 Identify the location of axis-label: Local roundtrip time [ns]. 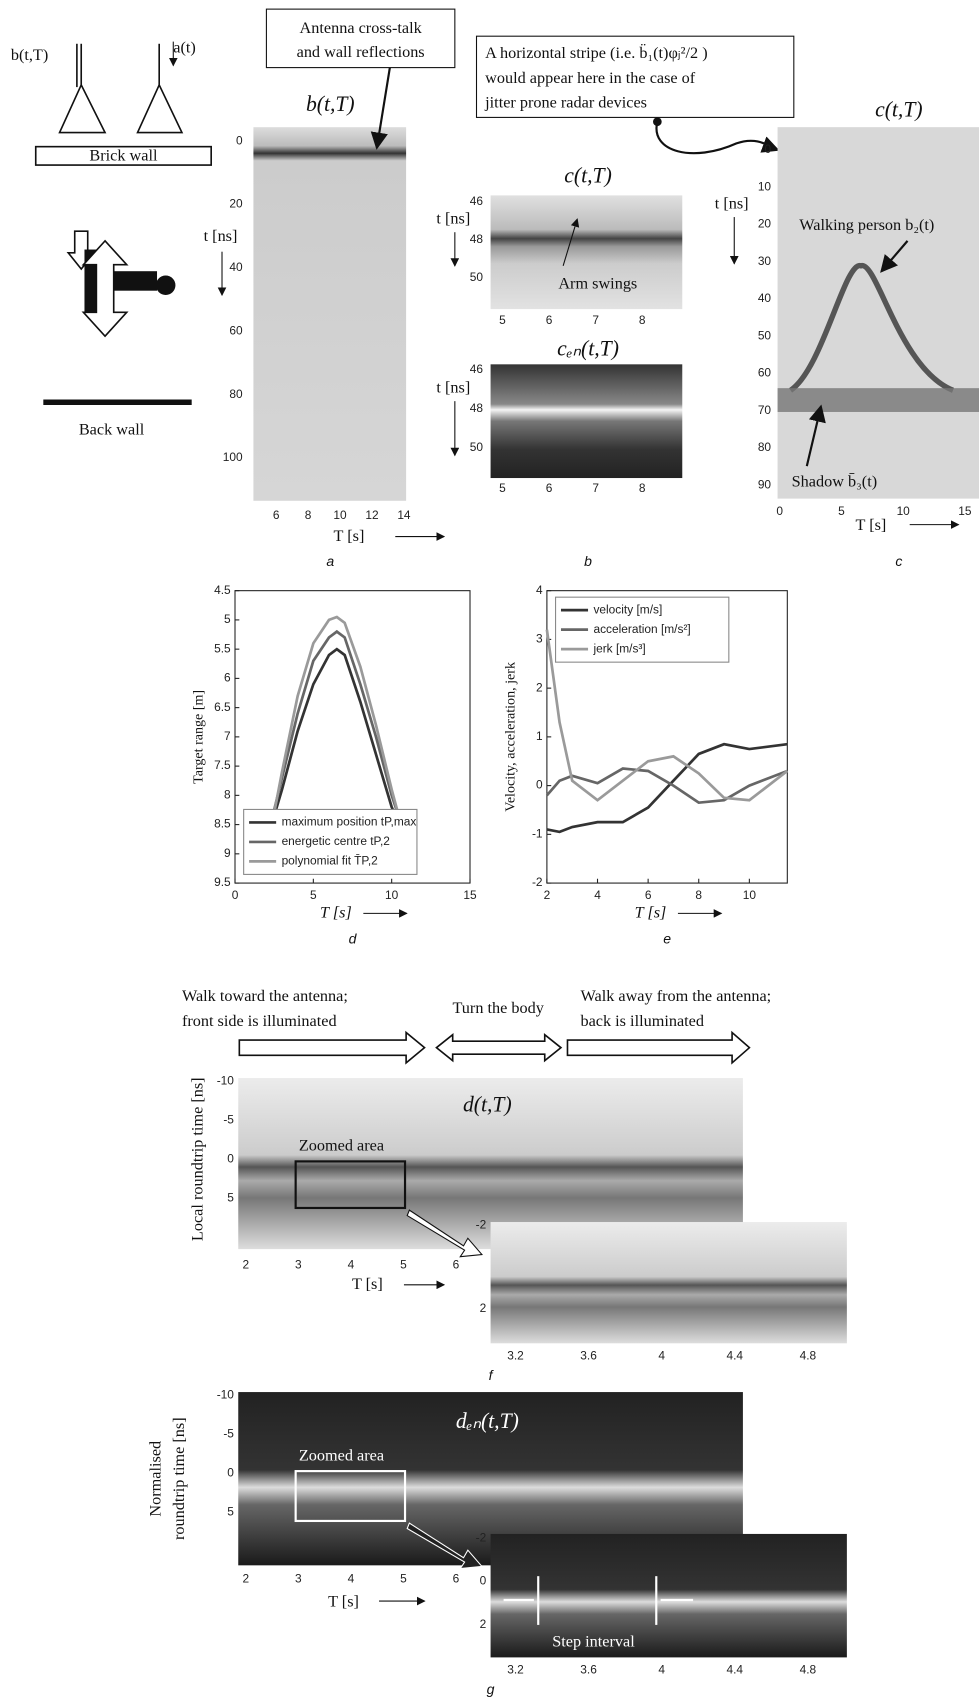
(198, 1159).